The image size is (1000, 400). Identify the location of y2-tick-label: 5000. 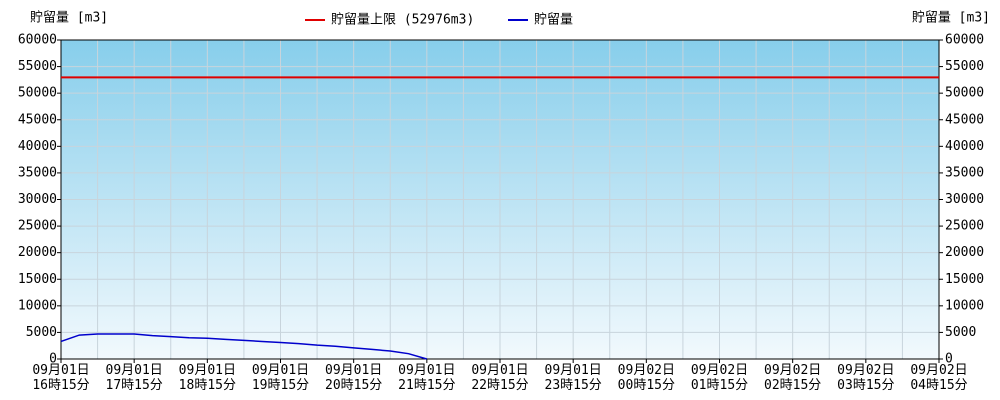
(960, 332).